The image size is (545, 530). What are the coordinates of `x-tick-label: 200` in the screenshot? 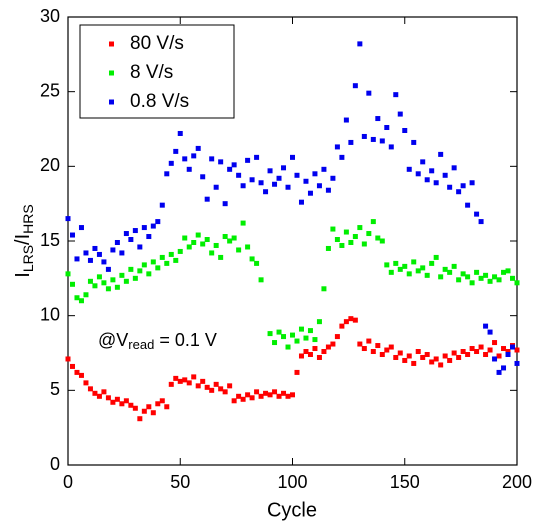 It's located at (517, 482).